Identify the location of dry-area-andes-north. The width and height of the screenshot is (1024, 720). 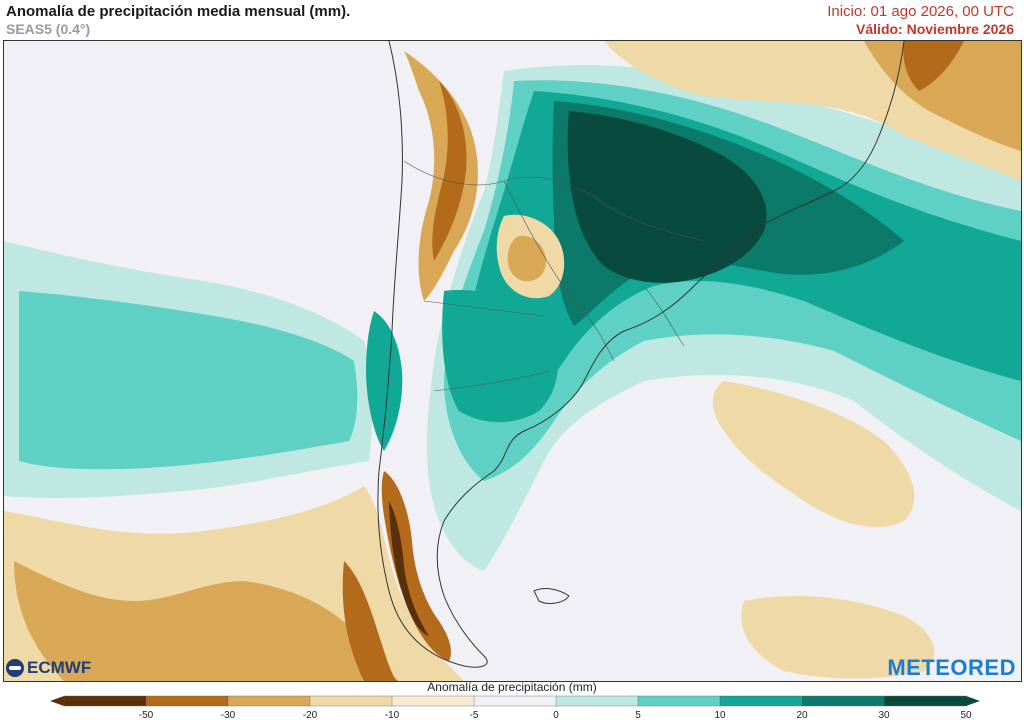
(441, 176).